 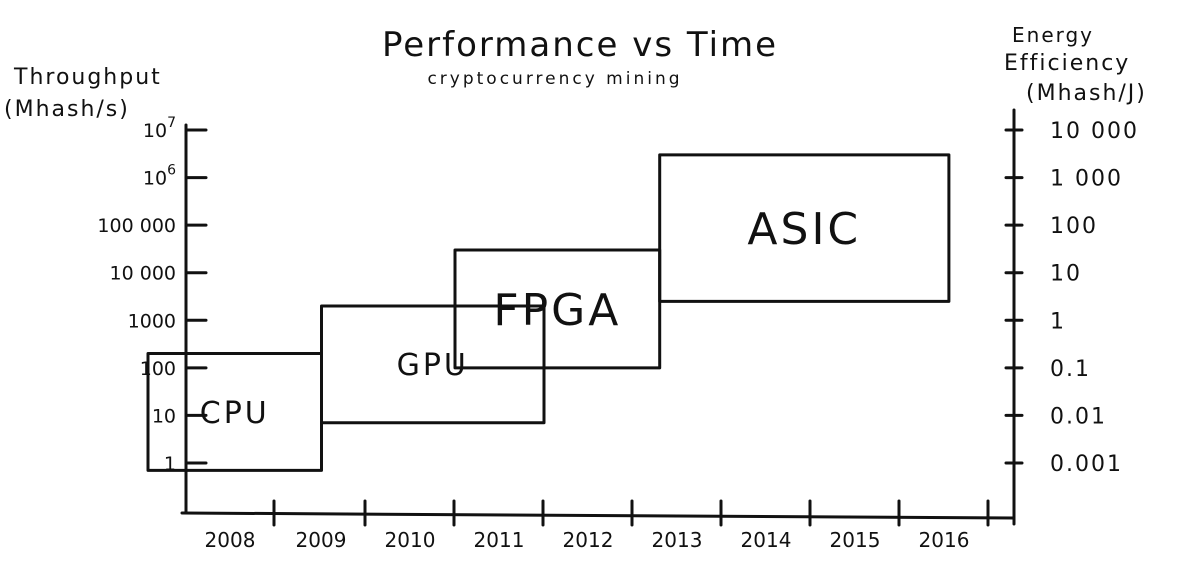 I want to click on chart-subtitle: cryptocurrency mining, so click(x=554, y=79).